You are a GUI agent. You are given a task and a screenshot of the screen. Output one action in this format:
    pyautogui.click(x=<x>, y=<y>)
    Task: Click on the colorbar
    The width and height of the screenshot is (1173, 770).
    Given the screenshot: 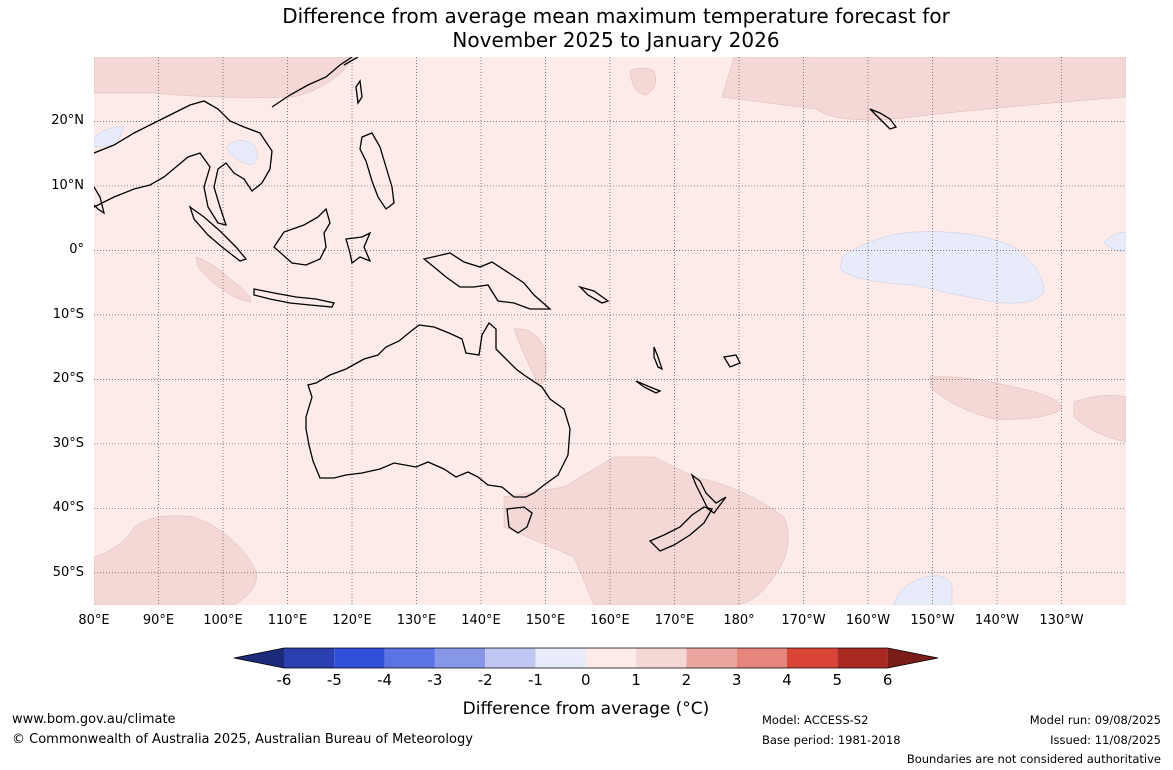 What is the action you would take?
    pyautogui.click(x=586, y=658)
    